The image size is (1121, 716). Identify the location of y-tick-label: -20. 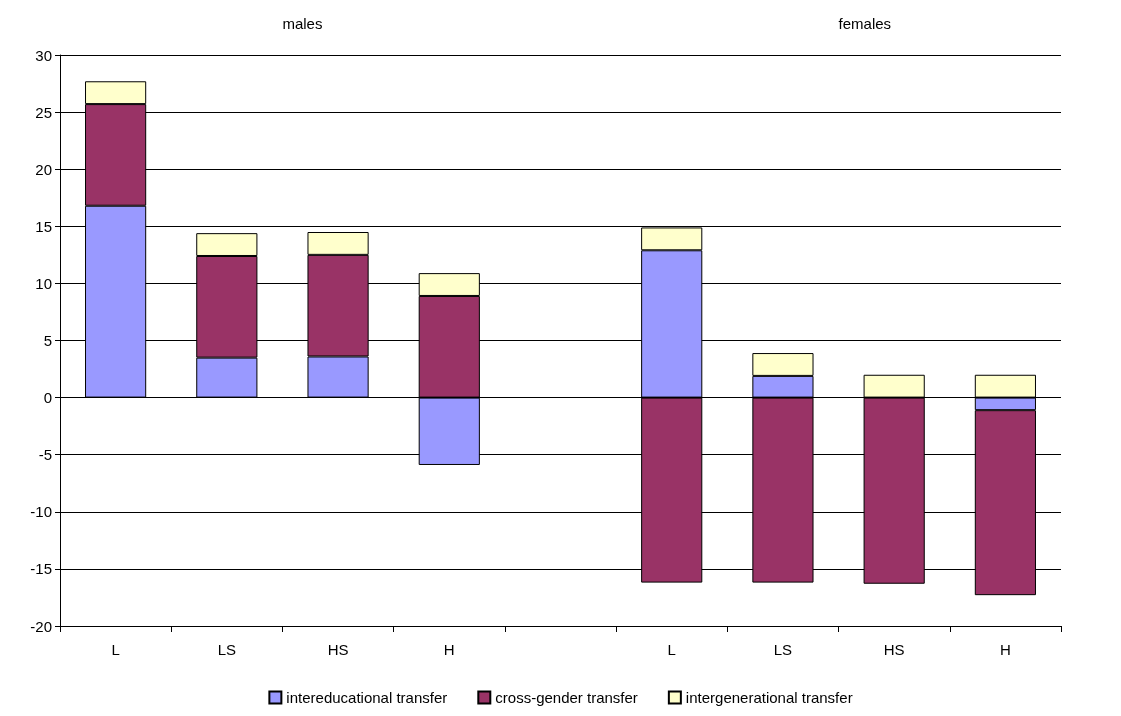
(41, 626).